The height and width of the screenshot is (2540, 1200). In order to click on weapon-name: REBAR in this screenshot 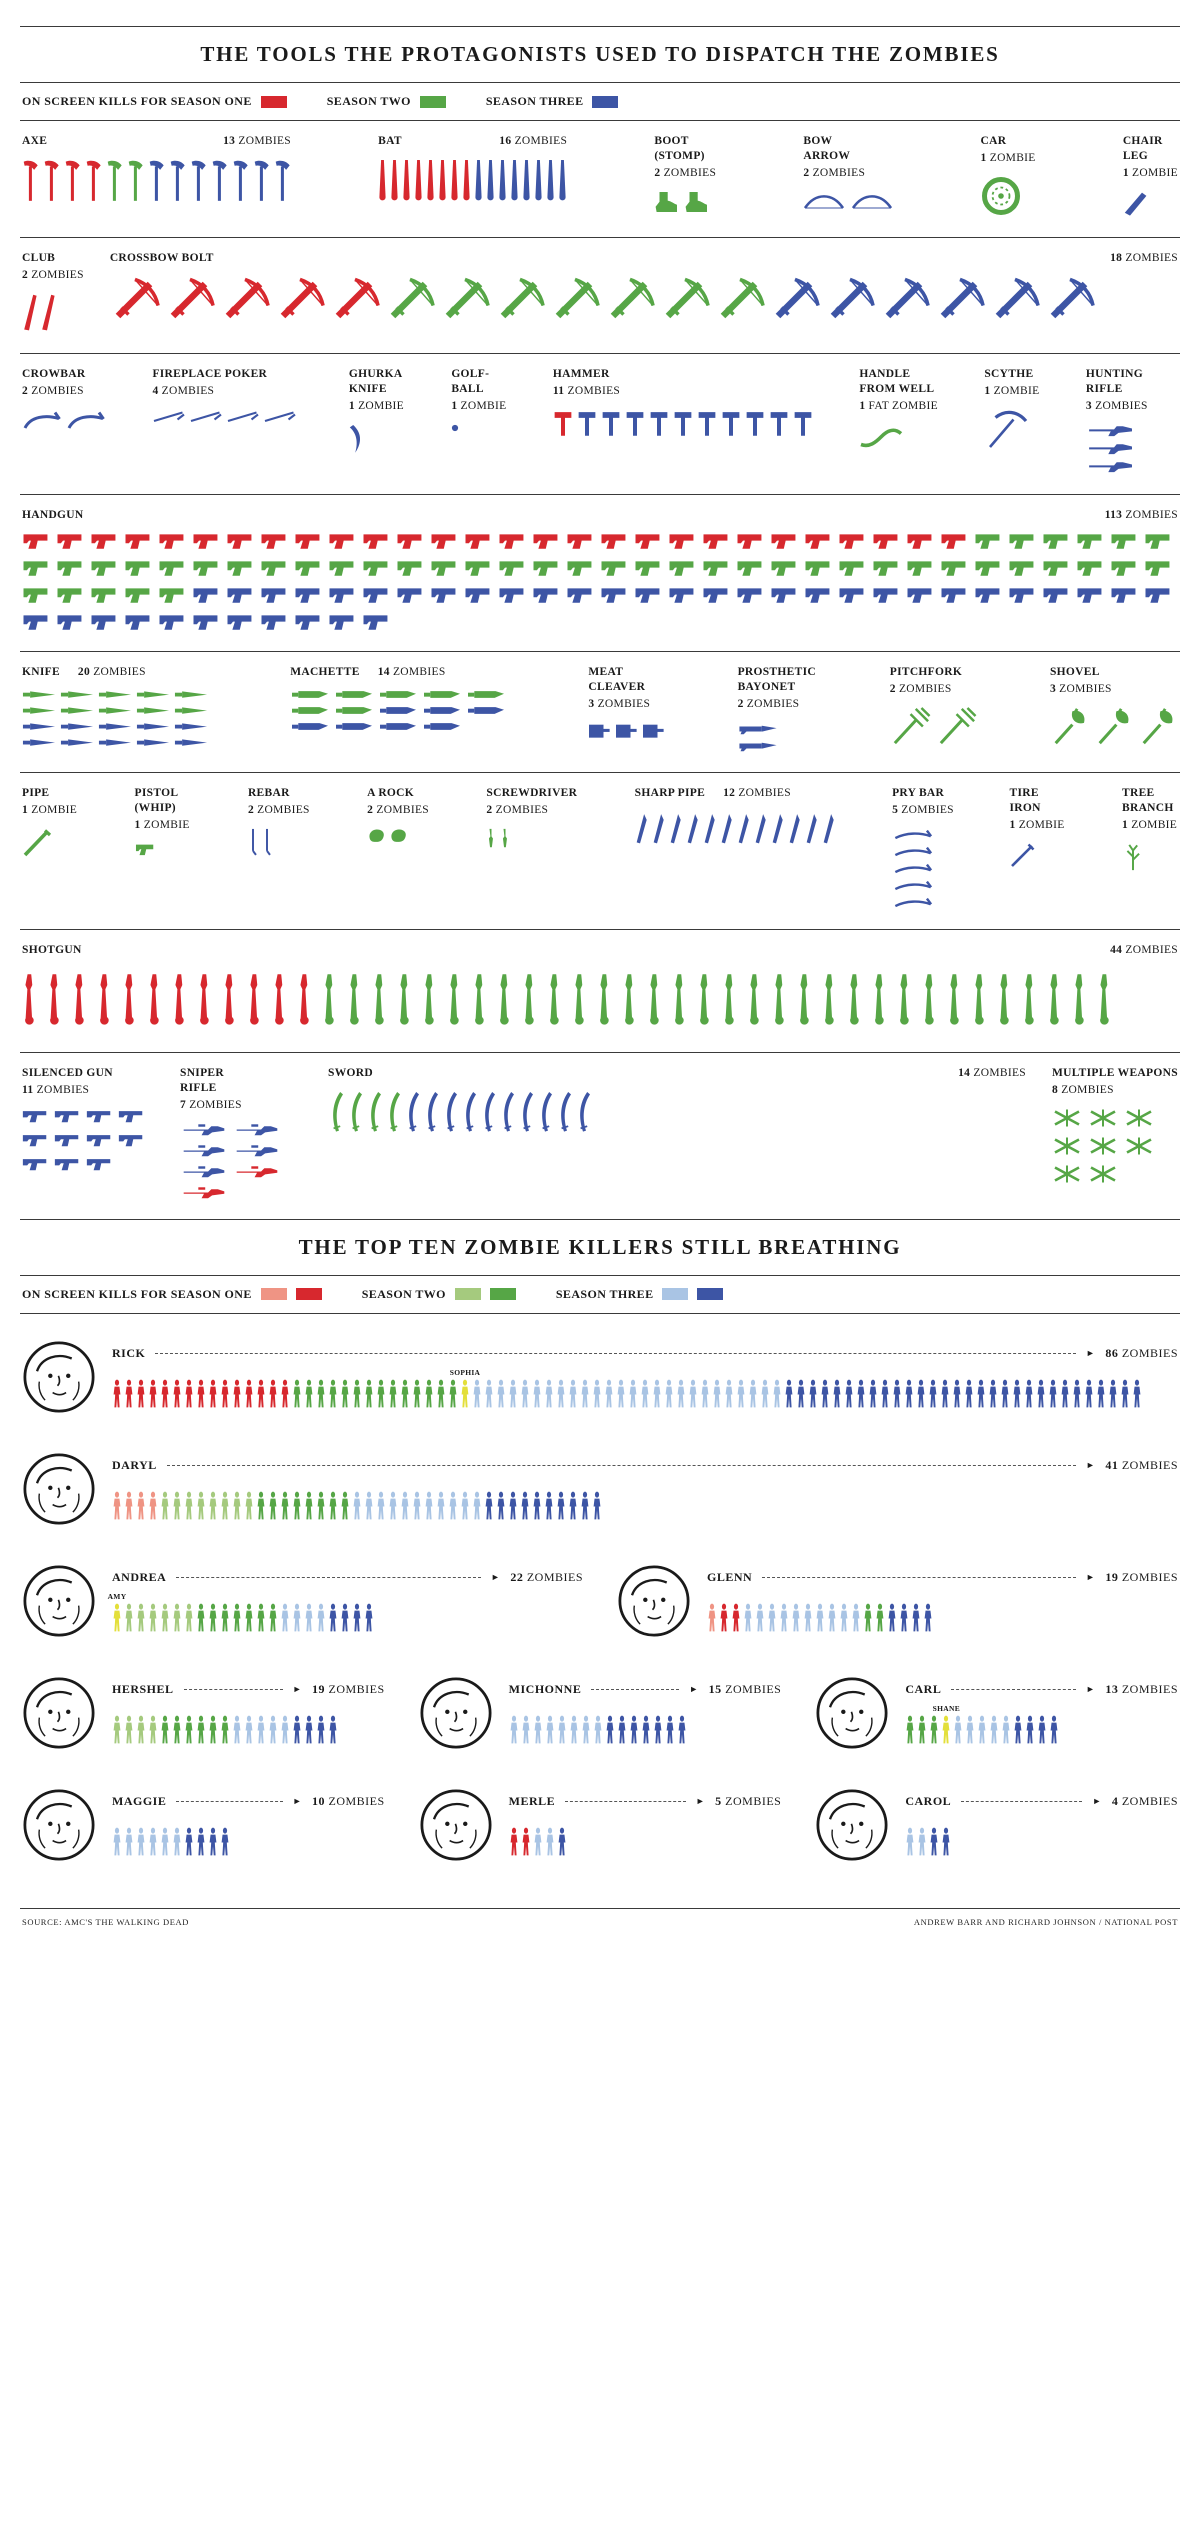, I will do `click(268, 793)`.